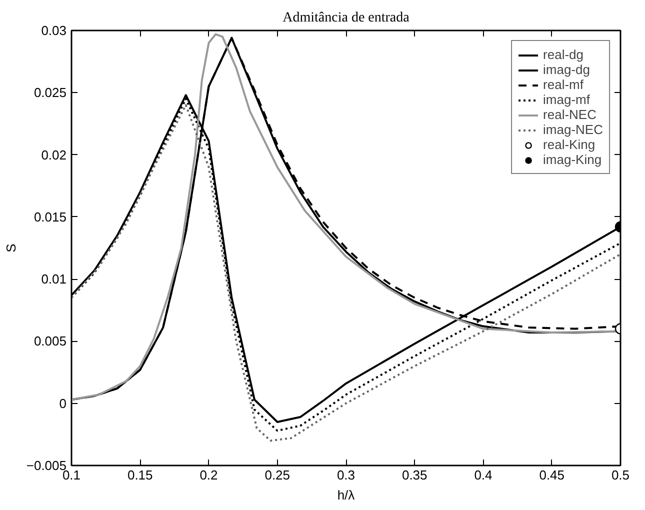 This screenshot has width=645, height=510. Describe the element at coordinates (277, 475) in the screenshot. I see `x-tick-label: 0.25` at that location.